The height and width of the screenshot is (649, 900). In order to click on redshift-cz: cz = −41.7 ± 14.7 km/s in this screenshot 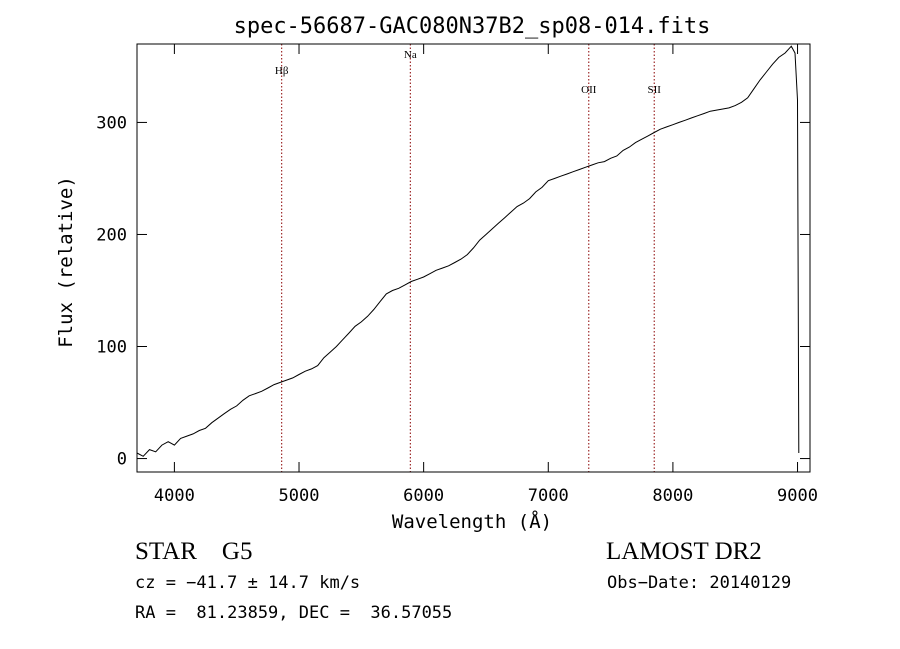, I will do `click(248, 583)`.